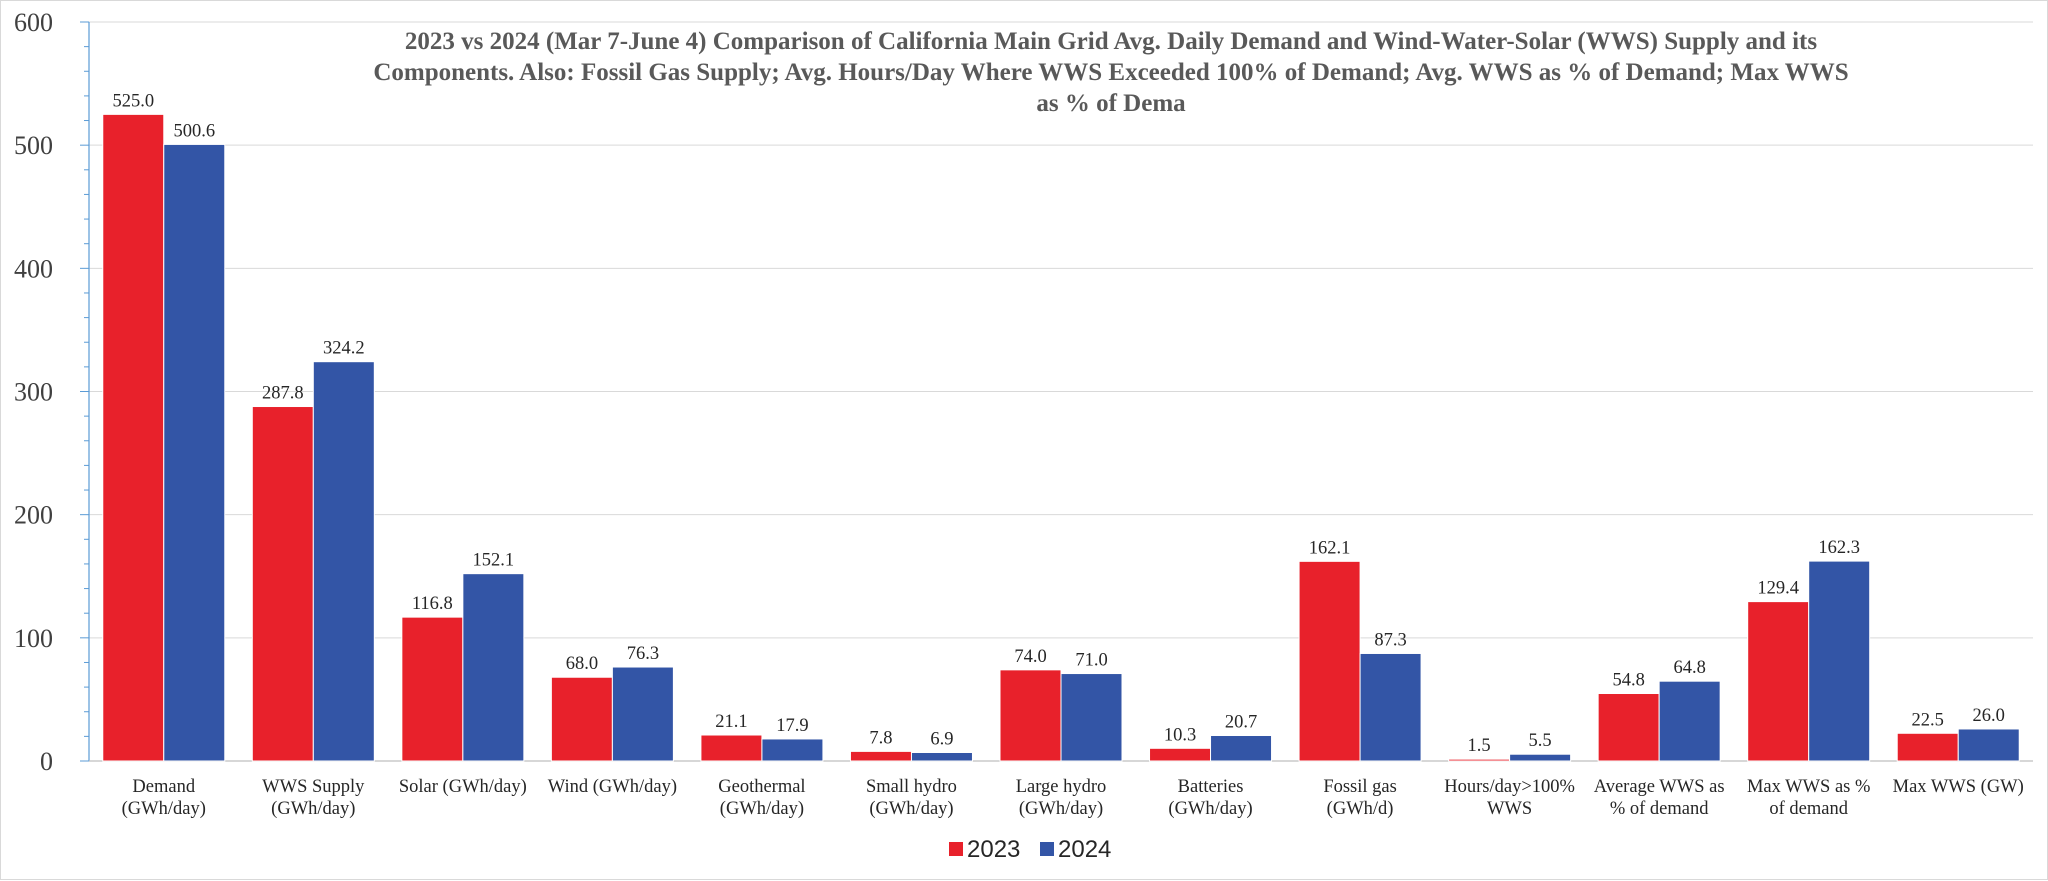 This screenshot has height=881, width=2048. I want to click on value-label-2023-10: 54.8, so click(1628, 681).